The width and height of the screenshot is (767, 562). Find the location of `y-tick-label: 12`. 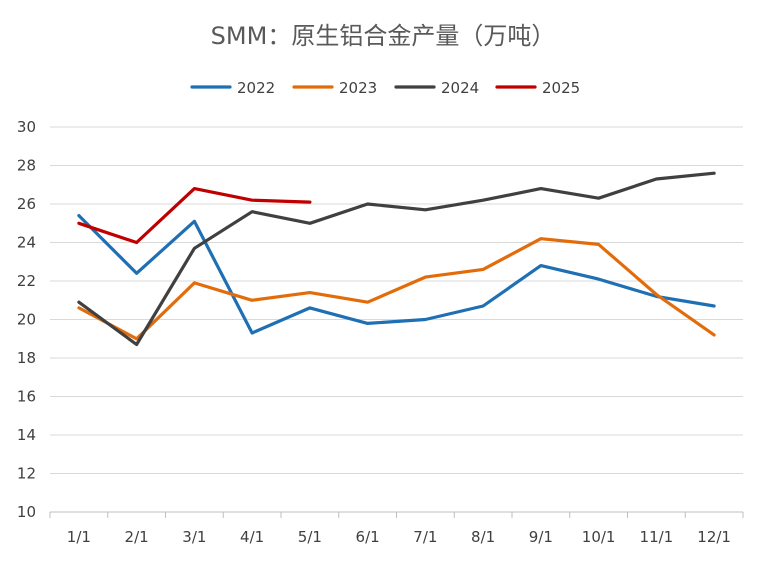

y-tick-label: 12 is located at coordinates (26, 474).